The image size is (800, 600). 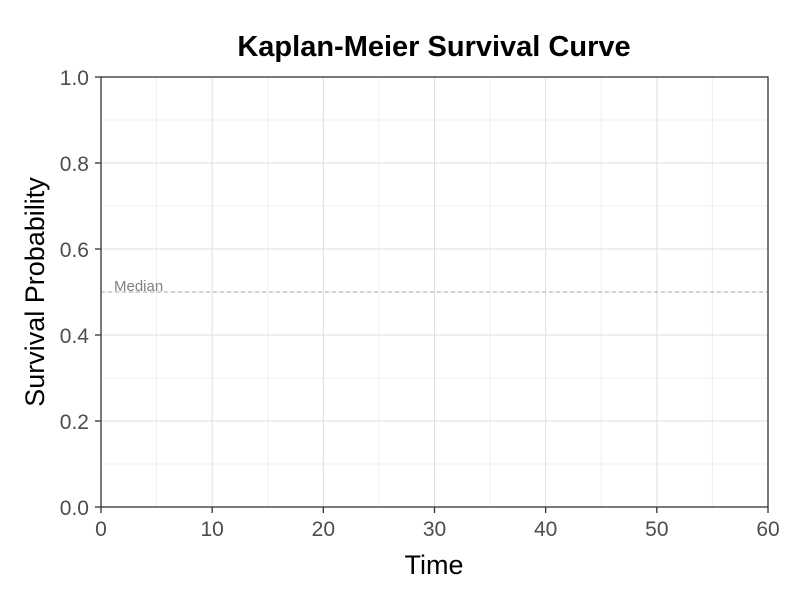 What do you see at coordinates (74, 508) in the screenshot?
I see `y-tick-label: 0.0` at bounding box center [74, 508].